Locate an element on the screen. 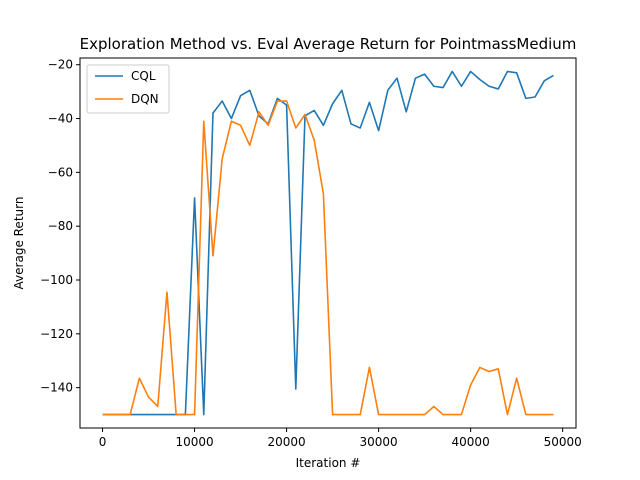 The height and width of the screenshot is (480, 640). x-axis-label: Iteration # is located at coordinates (328, 463).